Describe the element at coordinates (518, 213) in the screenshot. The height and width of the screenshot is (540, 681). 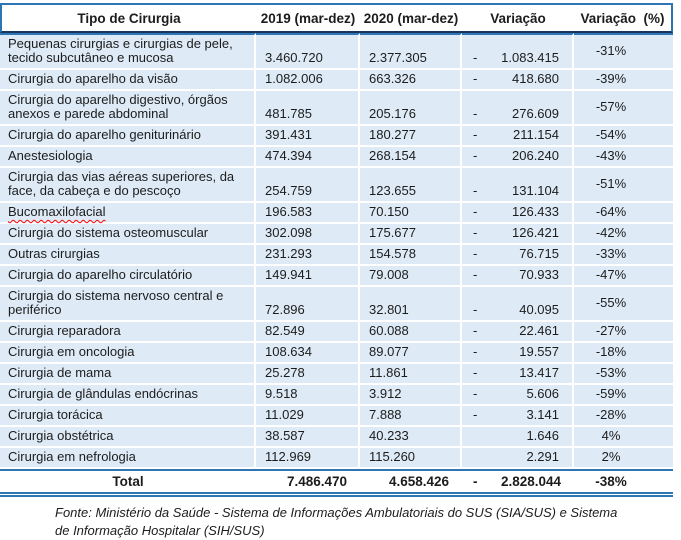
I see `cell-variacao-value: - 126.433` at that location.